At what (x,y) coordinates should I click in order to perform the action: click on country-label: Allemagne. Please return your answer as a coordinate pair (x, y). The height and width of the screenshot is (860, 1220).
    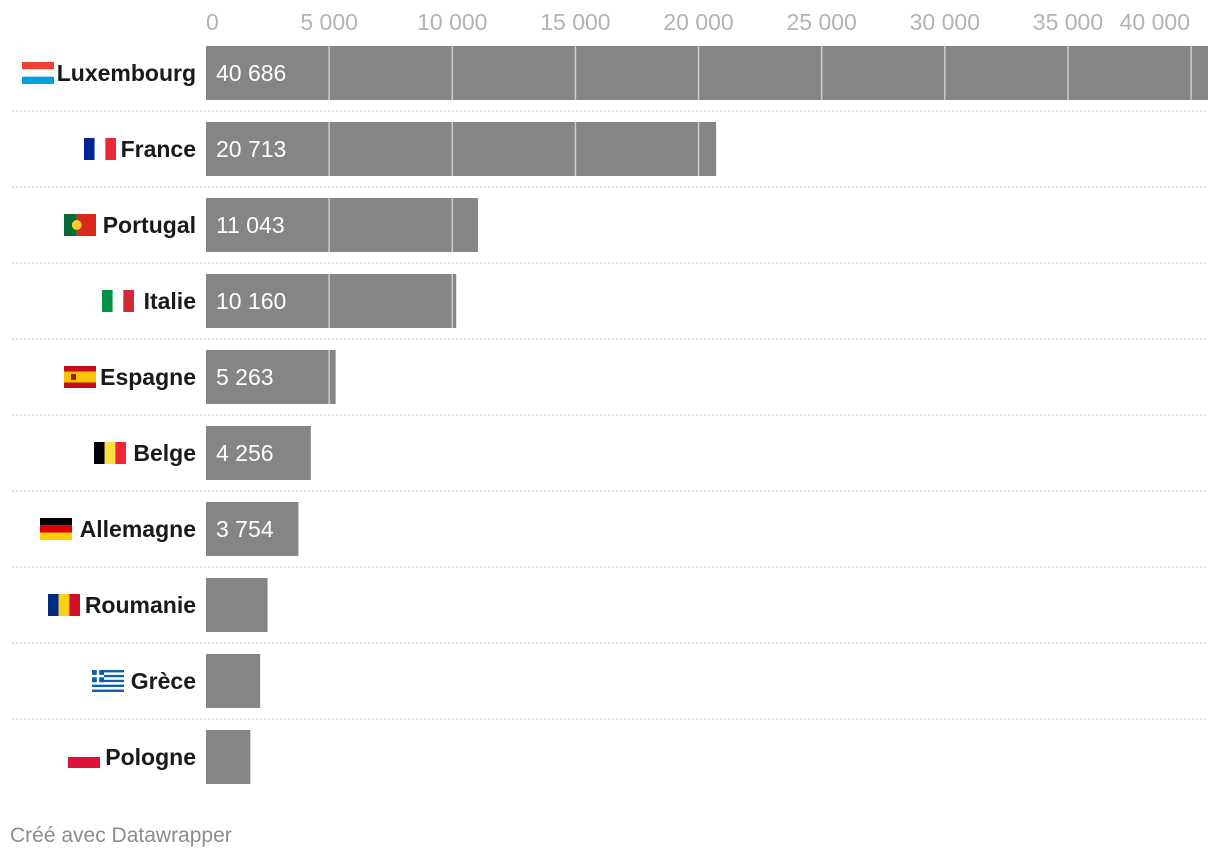
    Looking at the image, I should click on (138, 529).